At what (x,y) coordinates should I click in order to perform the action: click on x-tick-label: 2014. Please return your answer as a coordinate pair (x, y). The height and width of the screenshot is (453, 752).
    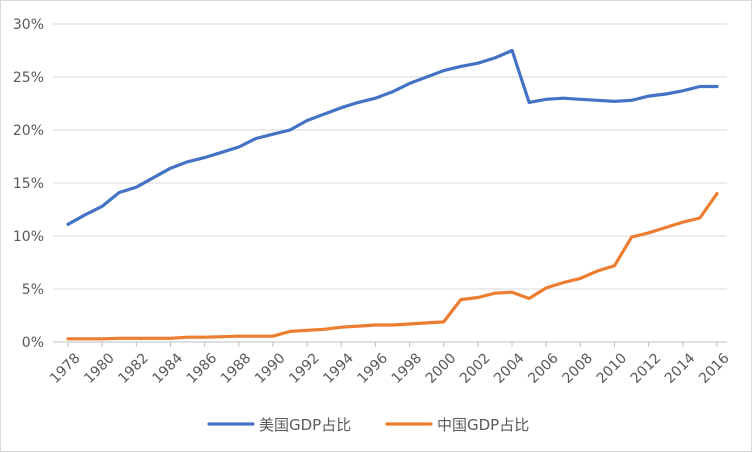
    Looking at the image, I should click on (680, 368).